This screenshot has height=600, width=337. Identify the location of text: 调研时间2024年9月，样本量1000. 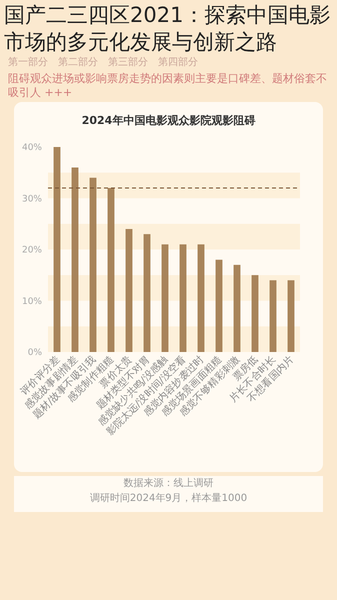
(168, 499).